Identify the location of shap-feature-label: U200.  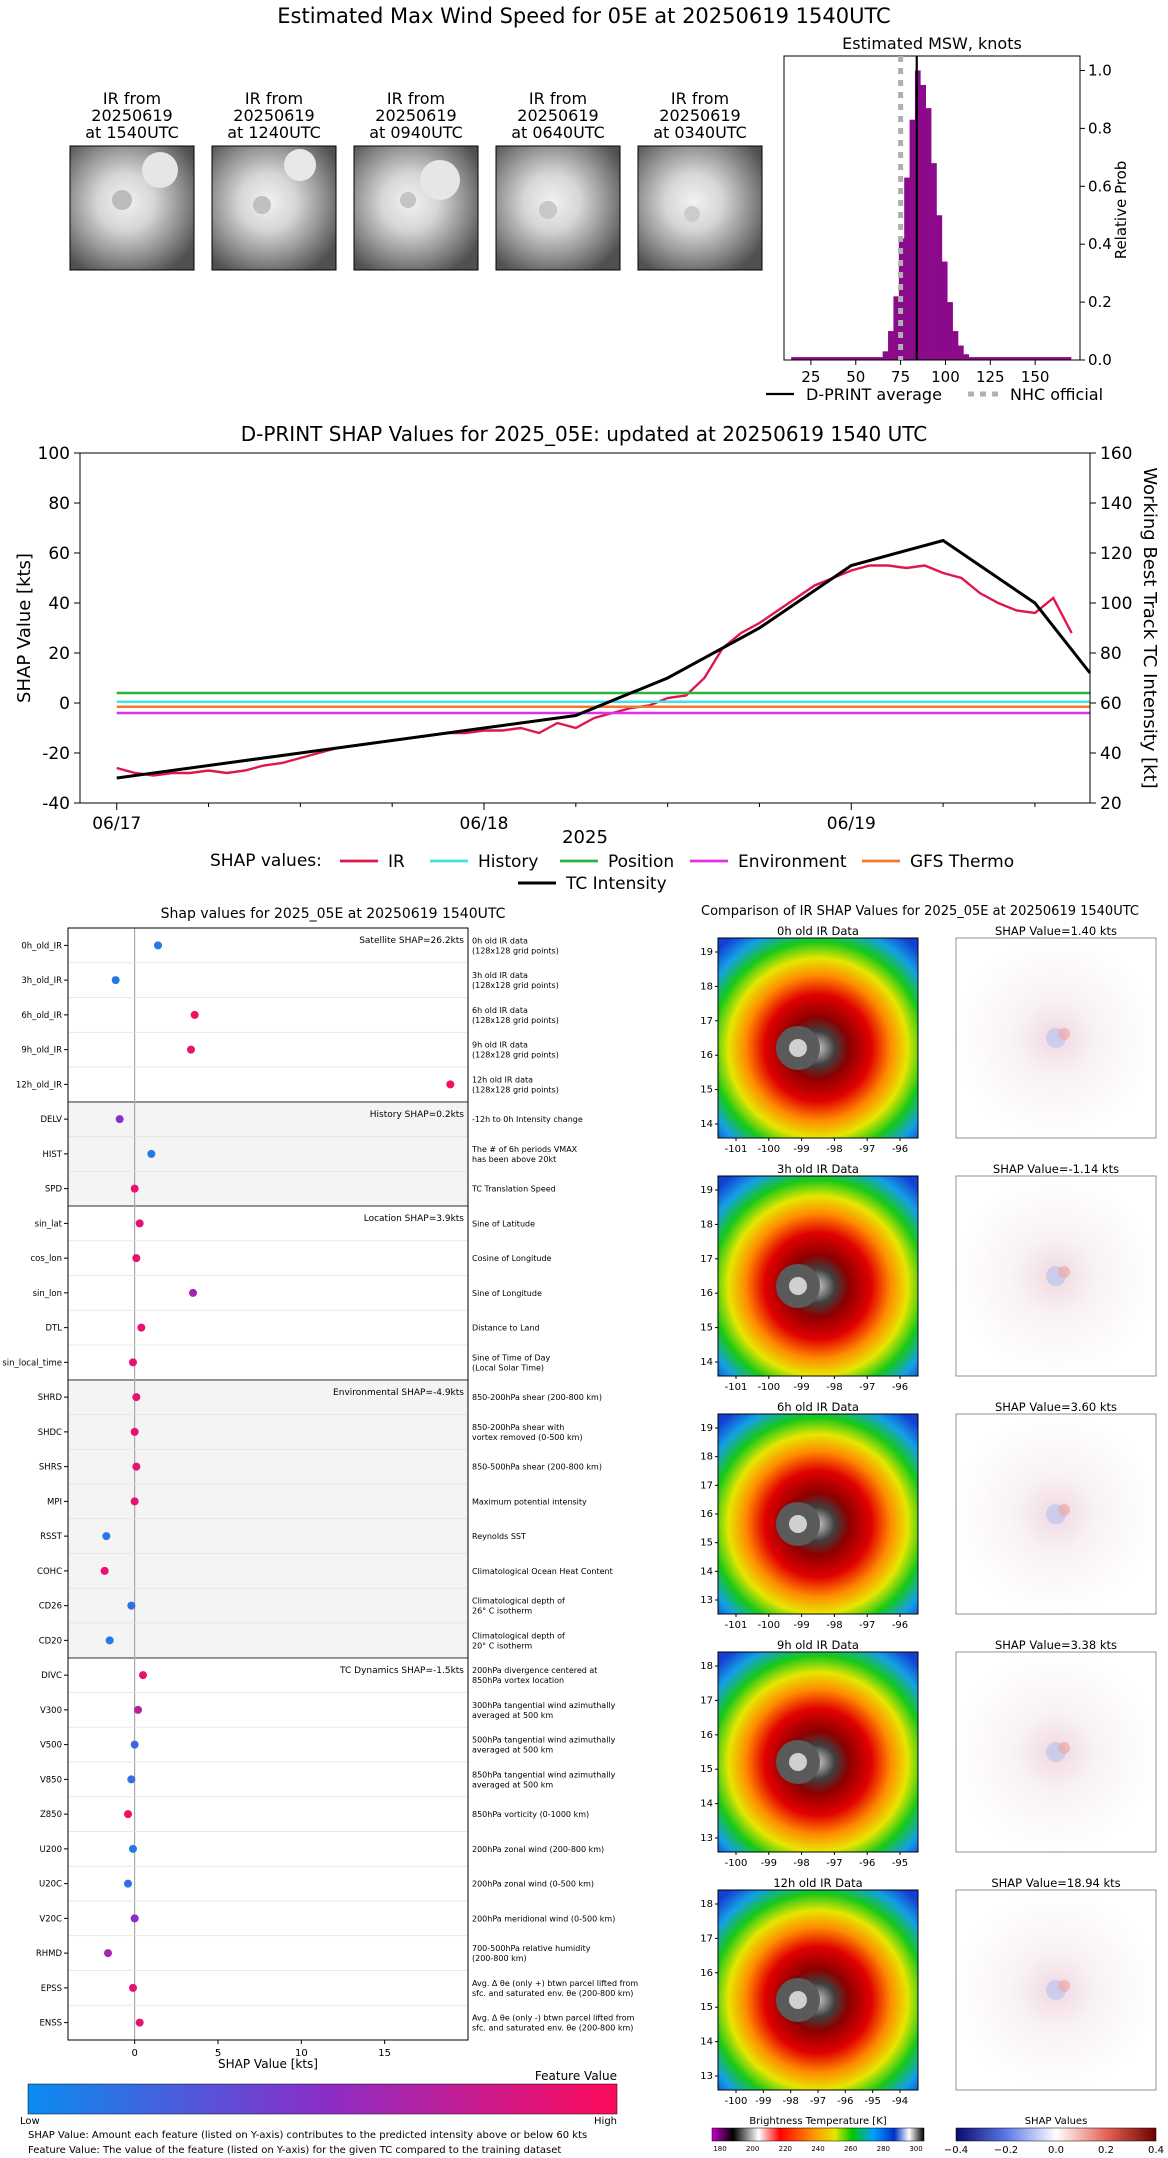
(51, 1850).